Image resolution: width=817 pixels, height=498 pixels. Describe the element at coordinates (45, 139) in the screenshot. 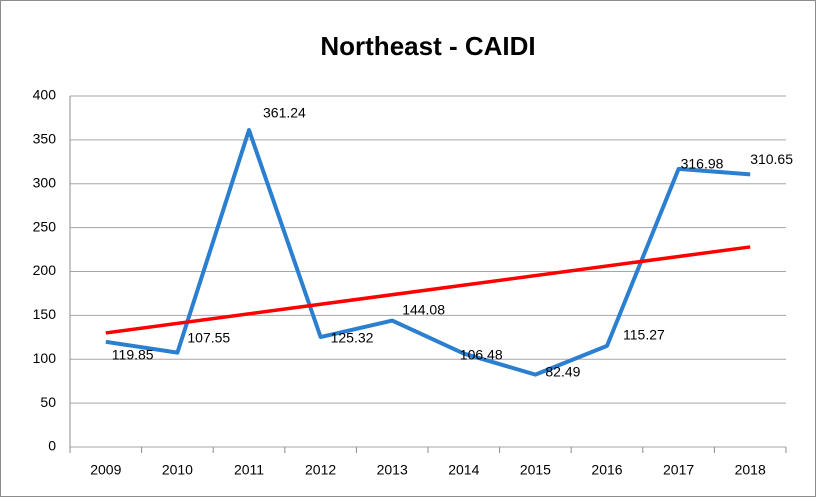

I see `y-tick-label: 350` at that location.